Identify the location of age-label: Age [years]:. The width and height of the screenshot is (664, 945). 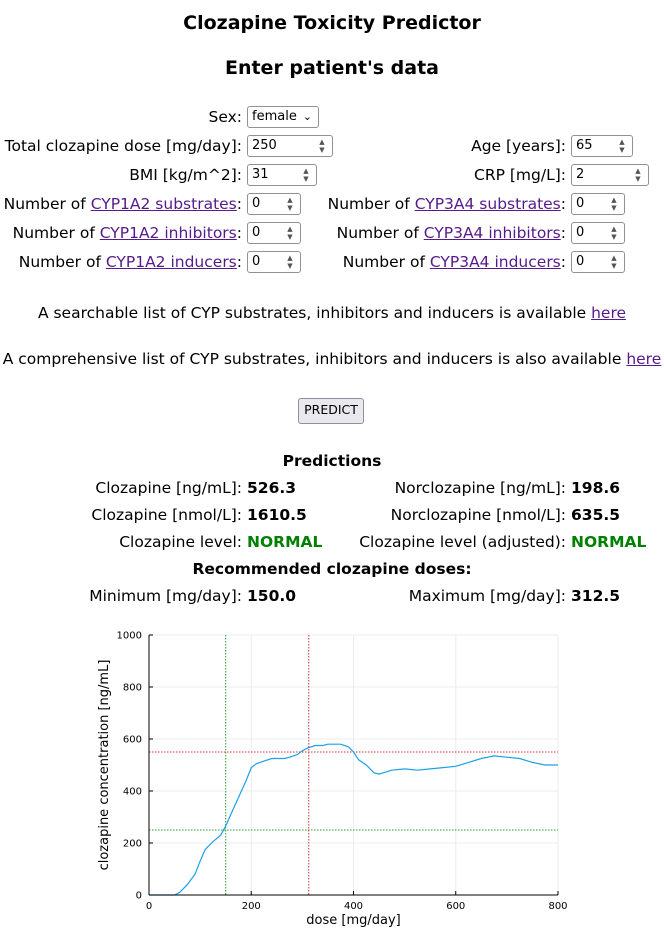
(518, 146).